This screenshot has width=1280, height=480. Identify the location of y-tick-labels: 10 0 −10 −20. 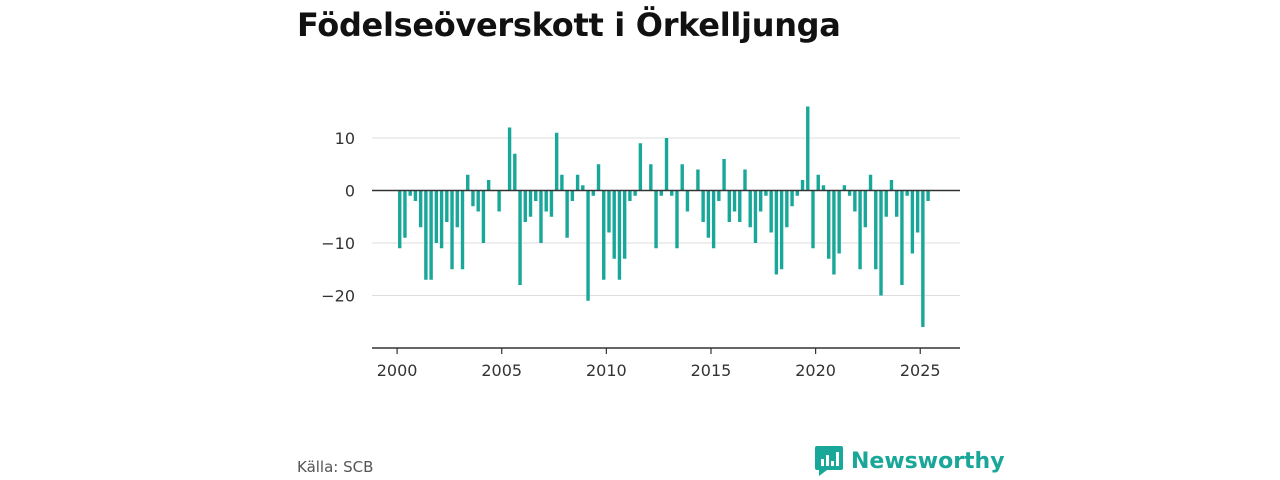
(338, 217).